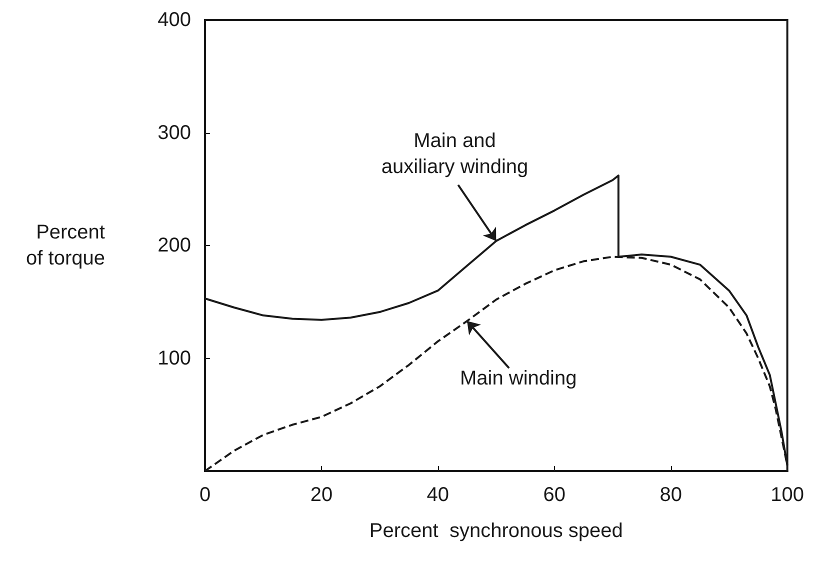 The height and width of the screenshot is (566, 815). I want to click on annotation: Main winding, so click(518, 378).